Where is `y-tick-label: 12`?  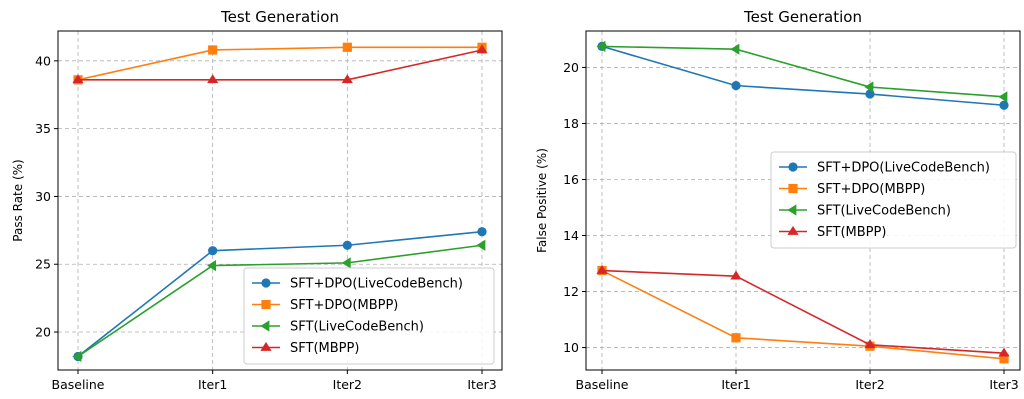 y-tick-label: 12 is located at coordinates (571, 291).